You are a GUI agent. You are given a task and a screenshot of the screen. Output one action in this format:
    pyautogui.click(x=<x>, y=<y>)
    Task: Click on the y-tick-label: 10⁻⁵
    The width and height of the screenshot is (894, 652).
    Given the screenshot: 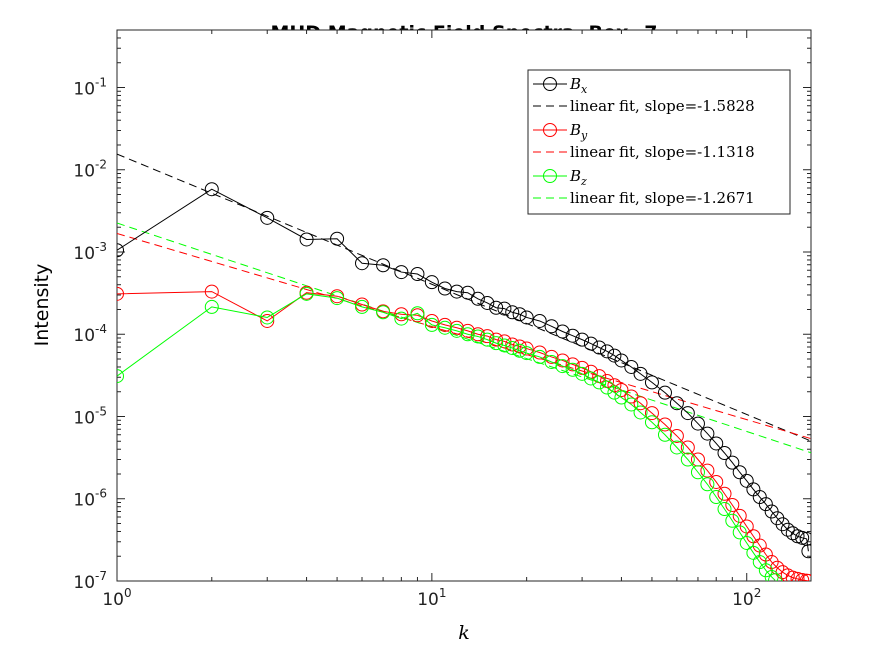 What is the action you would take?
    pyautogui.click(x=90, y=416)
    